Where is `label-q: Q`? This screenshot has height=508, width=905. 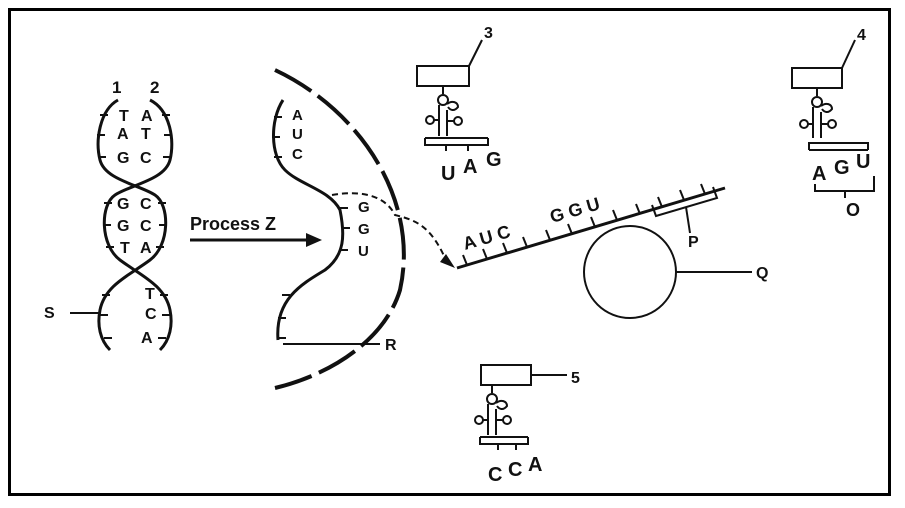
label-q: Q is located at coordinates (762, 273).